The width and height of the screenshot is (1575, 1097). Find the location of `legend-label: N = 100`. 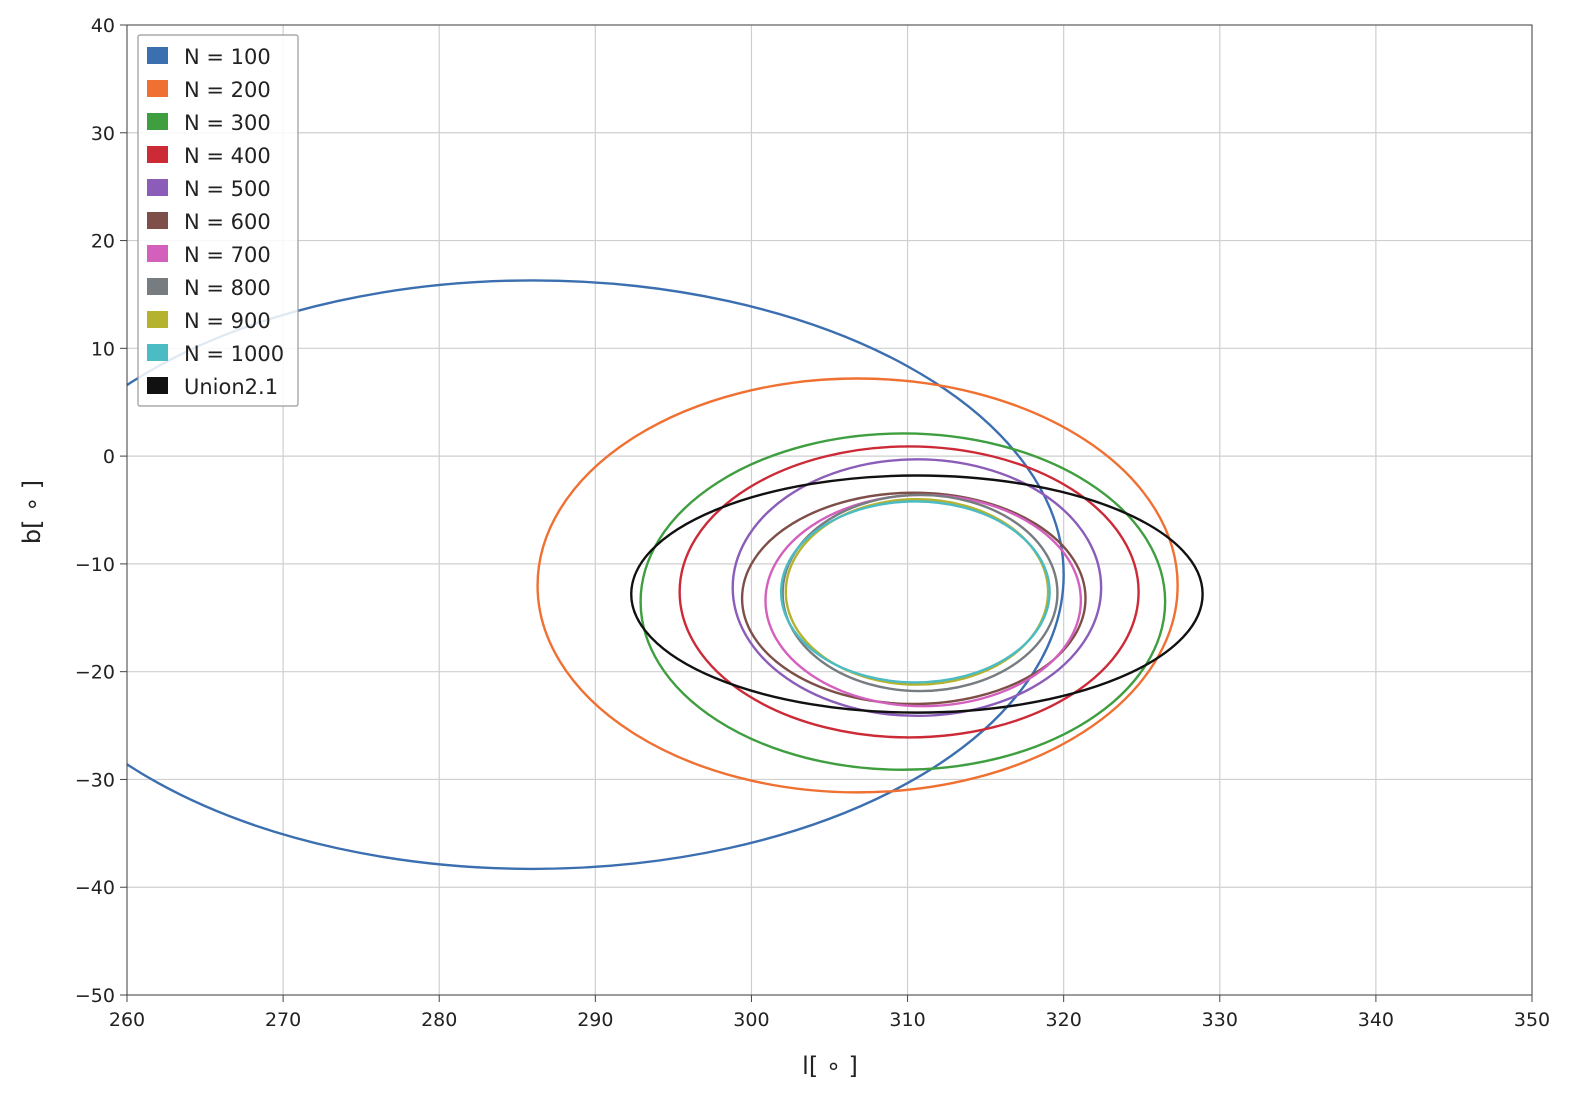

legend-label: N = 100 is located at coordinates (227, 57).